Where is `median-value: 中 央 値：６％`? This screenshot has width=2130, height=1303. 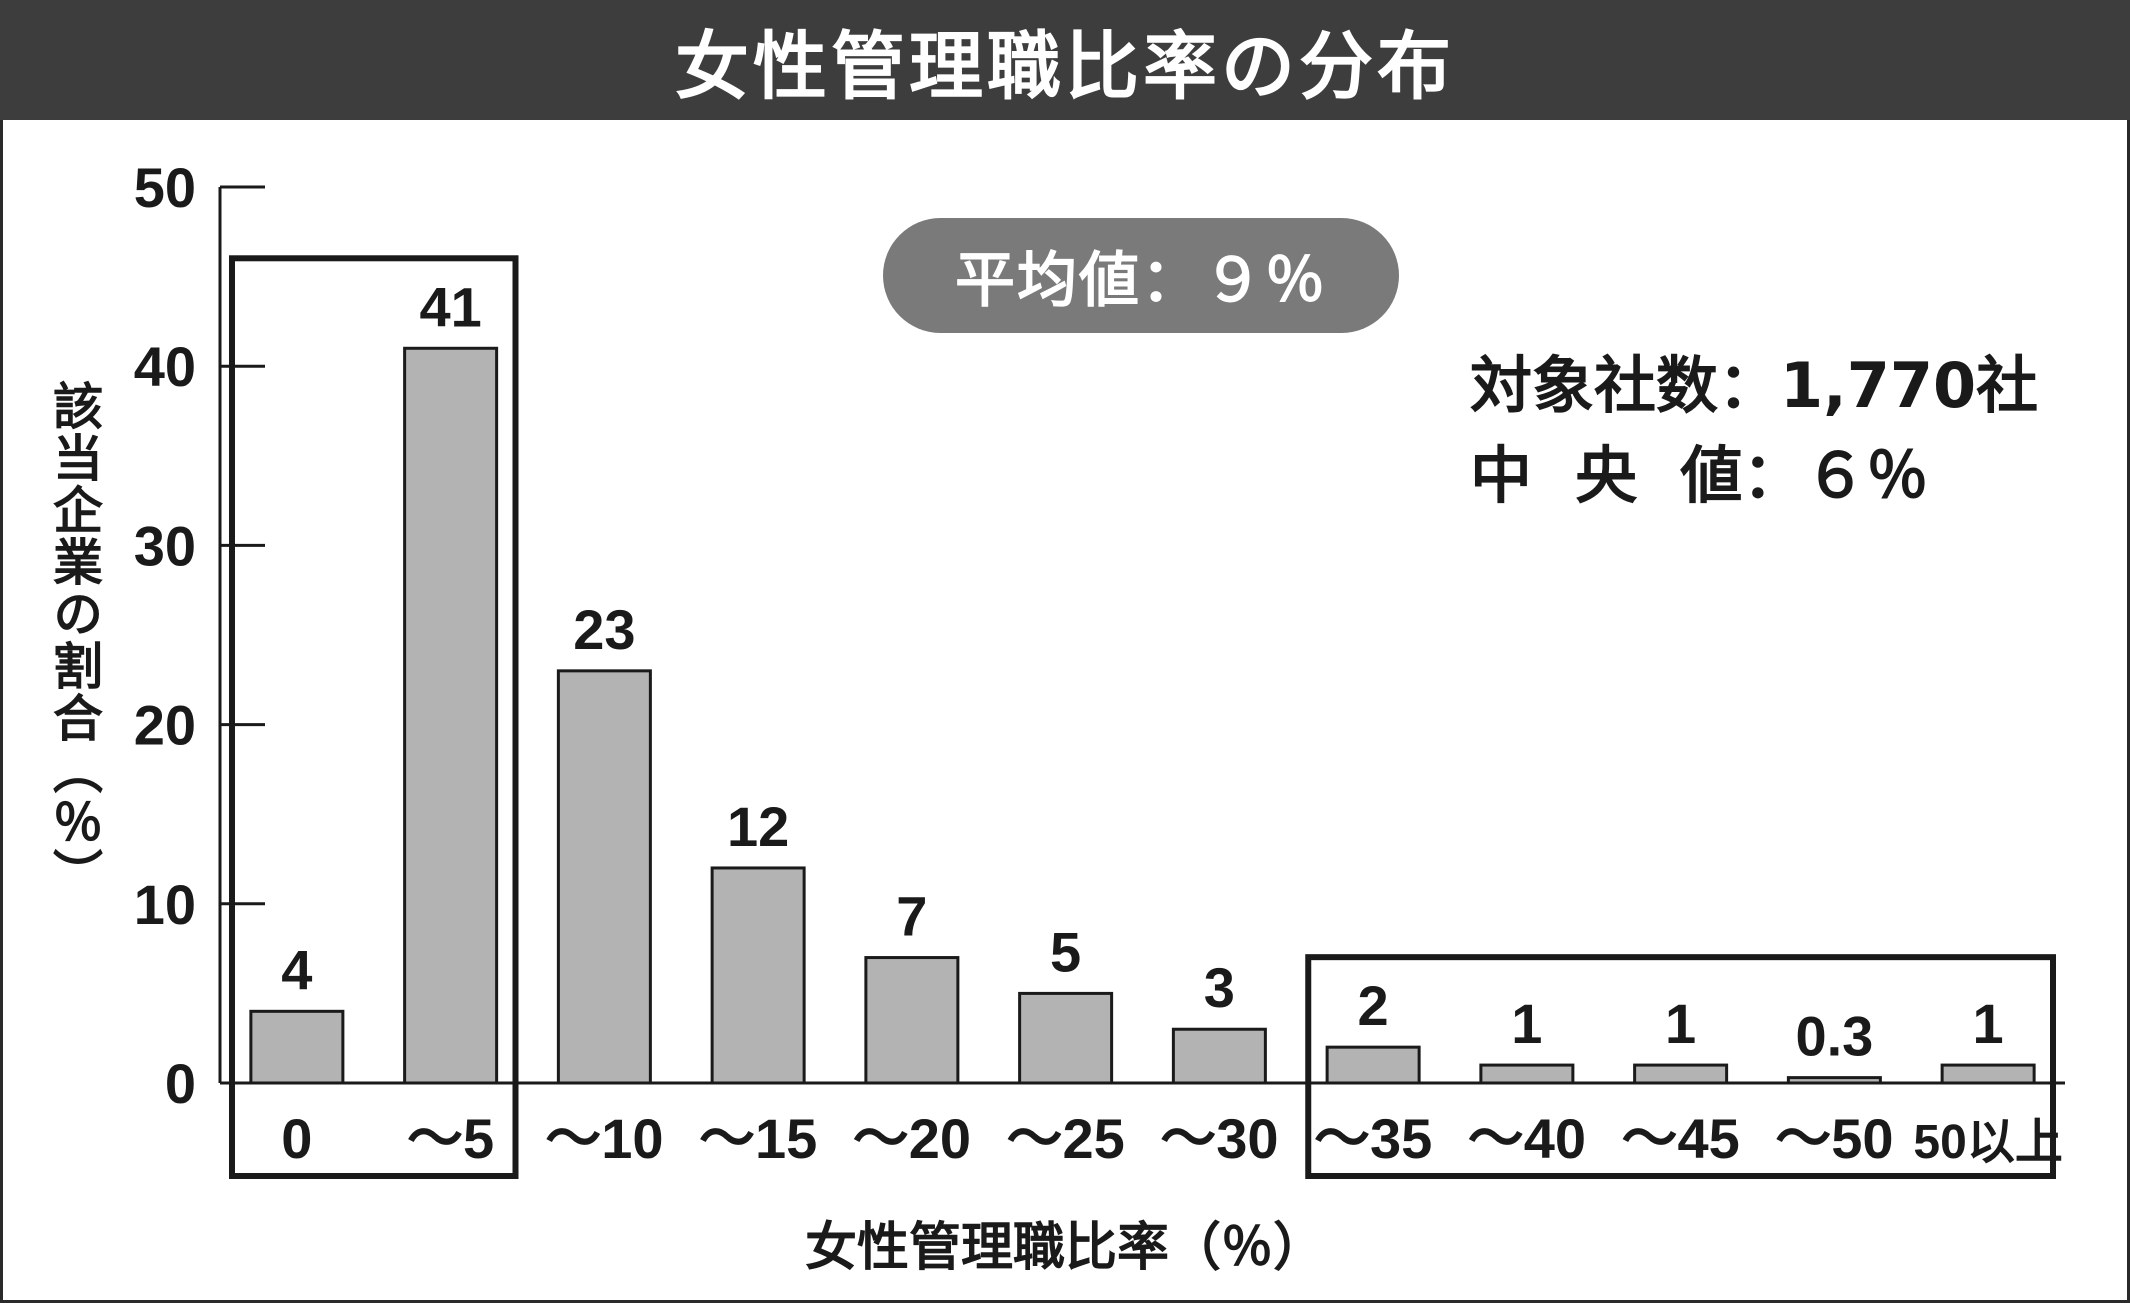 median-value: 中 央 値：６％ is located at coordinates (1699, 475).